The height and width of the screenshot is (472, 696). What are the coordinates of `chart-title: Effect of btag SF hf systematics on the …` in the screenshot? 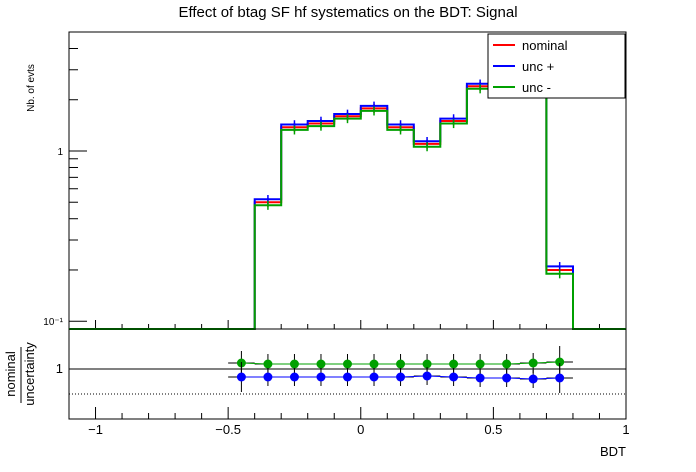 It's located at (347, 12).